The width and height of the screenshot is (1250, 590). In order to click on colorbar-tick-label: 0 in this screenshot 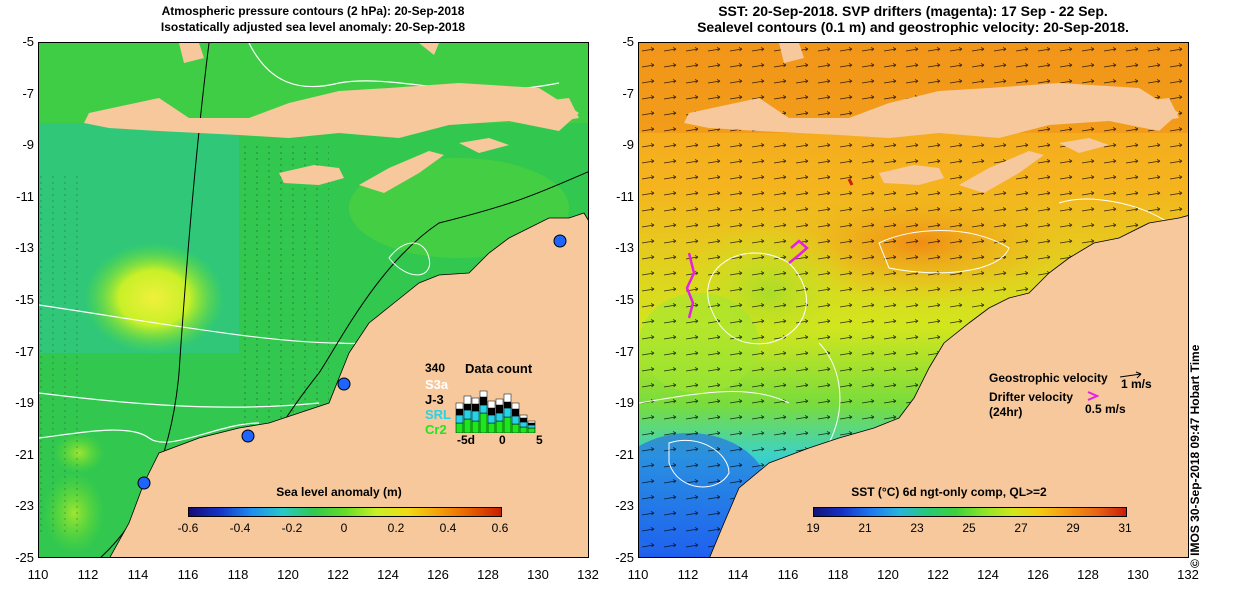, I will do `click(344, 528)`.